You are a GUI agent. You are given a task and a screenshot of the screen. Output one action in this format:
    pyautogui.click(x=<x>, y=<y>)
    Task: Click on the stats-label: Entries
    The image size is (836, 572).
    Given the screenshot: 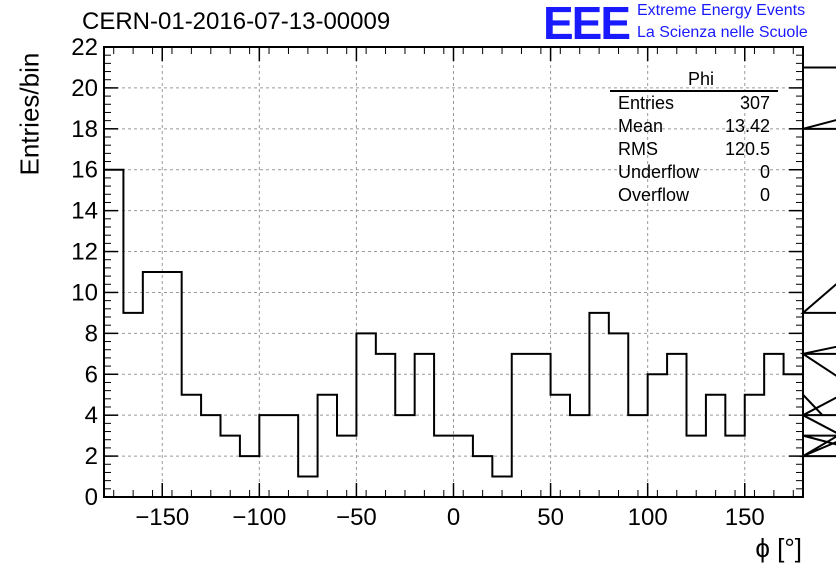 What is the action you would take?
    pyautogui.click(x=646, y=103)
    